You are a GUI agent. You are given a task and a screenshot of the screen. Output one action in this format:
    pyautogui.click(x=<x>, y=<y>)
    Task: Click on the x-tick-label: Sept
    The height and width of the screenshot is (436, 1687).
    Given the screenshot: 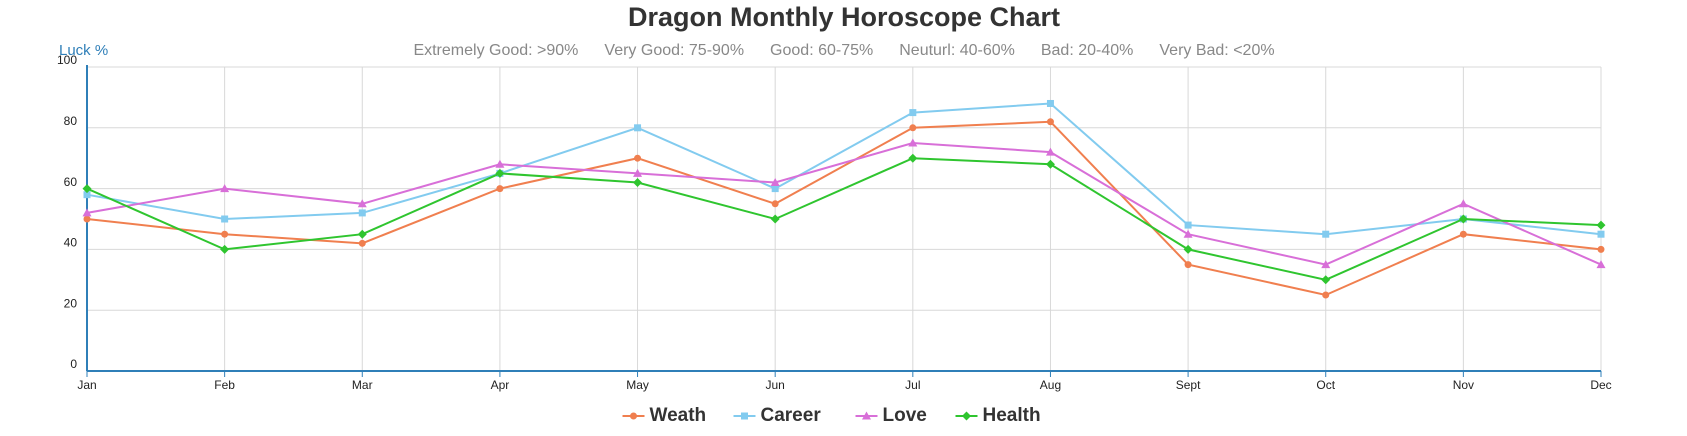 What is the action you would take?
    pyautogui.click(x=1188, y=385)
    